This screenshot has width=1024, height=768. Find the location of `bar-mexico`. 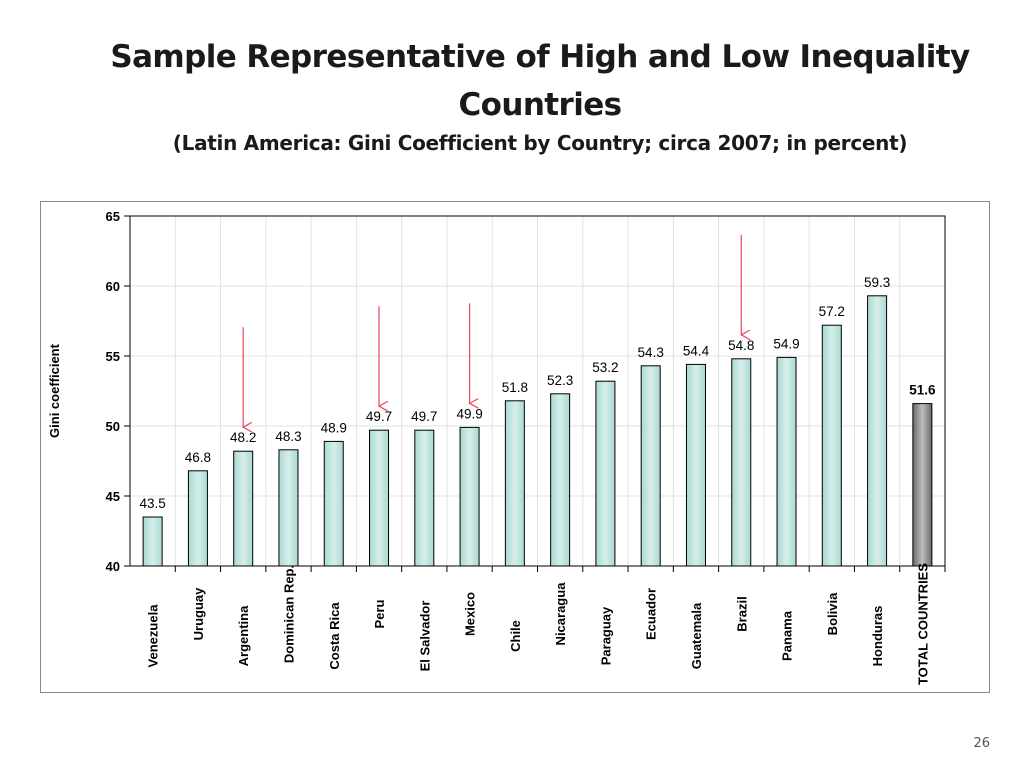

bar-mexico is located at coordinates (469, 496).